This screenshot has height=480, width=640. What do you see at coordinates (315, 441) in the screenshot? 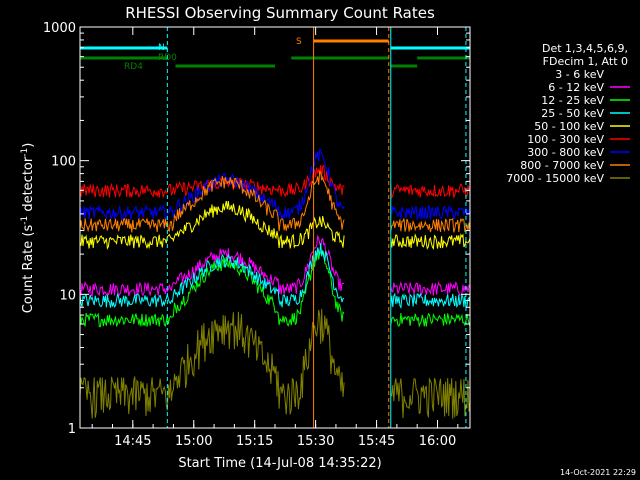
I see `x-tick-label-3: 15:30` at bounding box center [315, 441].